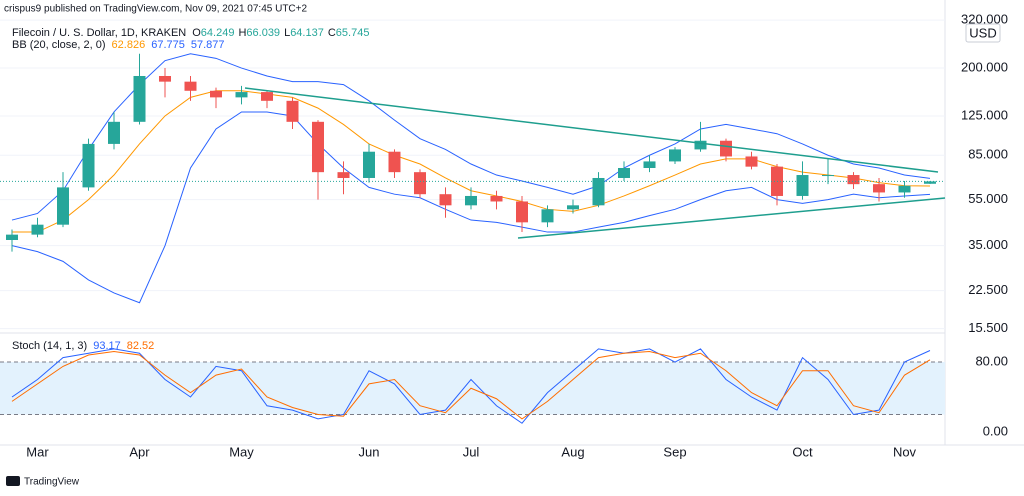 This screenshot has width=1024, height=496. What do you see at coordinates (984, 19) in the screenshot?
I see `y-tick-label: 320.000` at bounding box center [984, 19].